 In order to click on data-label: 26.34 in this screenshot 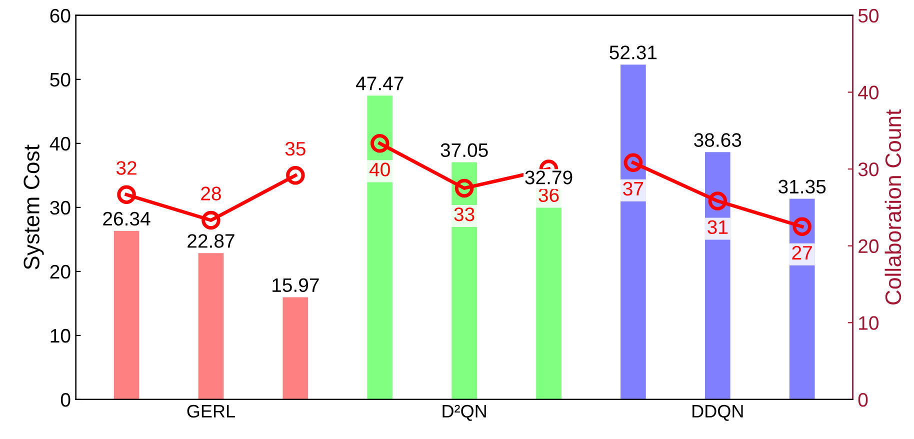, I will do `click(126, 219)`.